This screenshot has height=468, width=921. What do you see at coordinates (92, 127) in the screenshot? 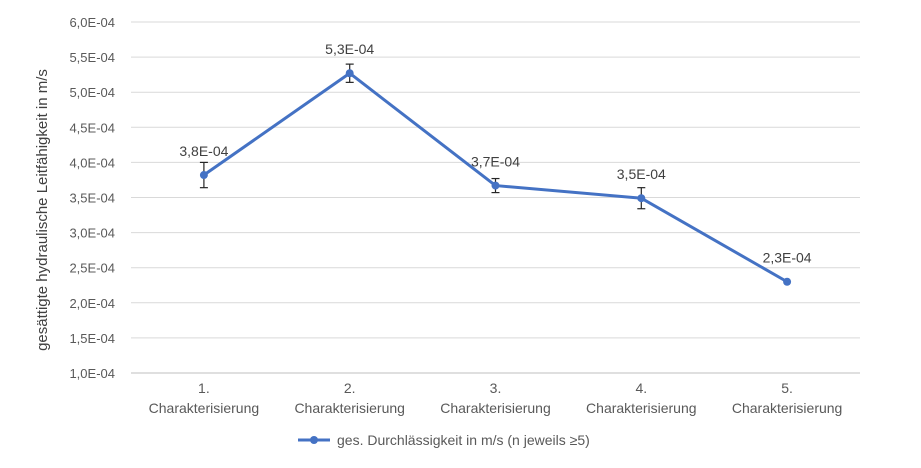
I see `y-tick-label: 4,5E-04` at bounding box center [92, 127].